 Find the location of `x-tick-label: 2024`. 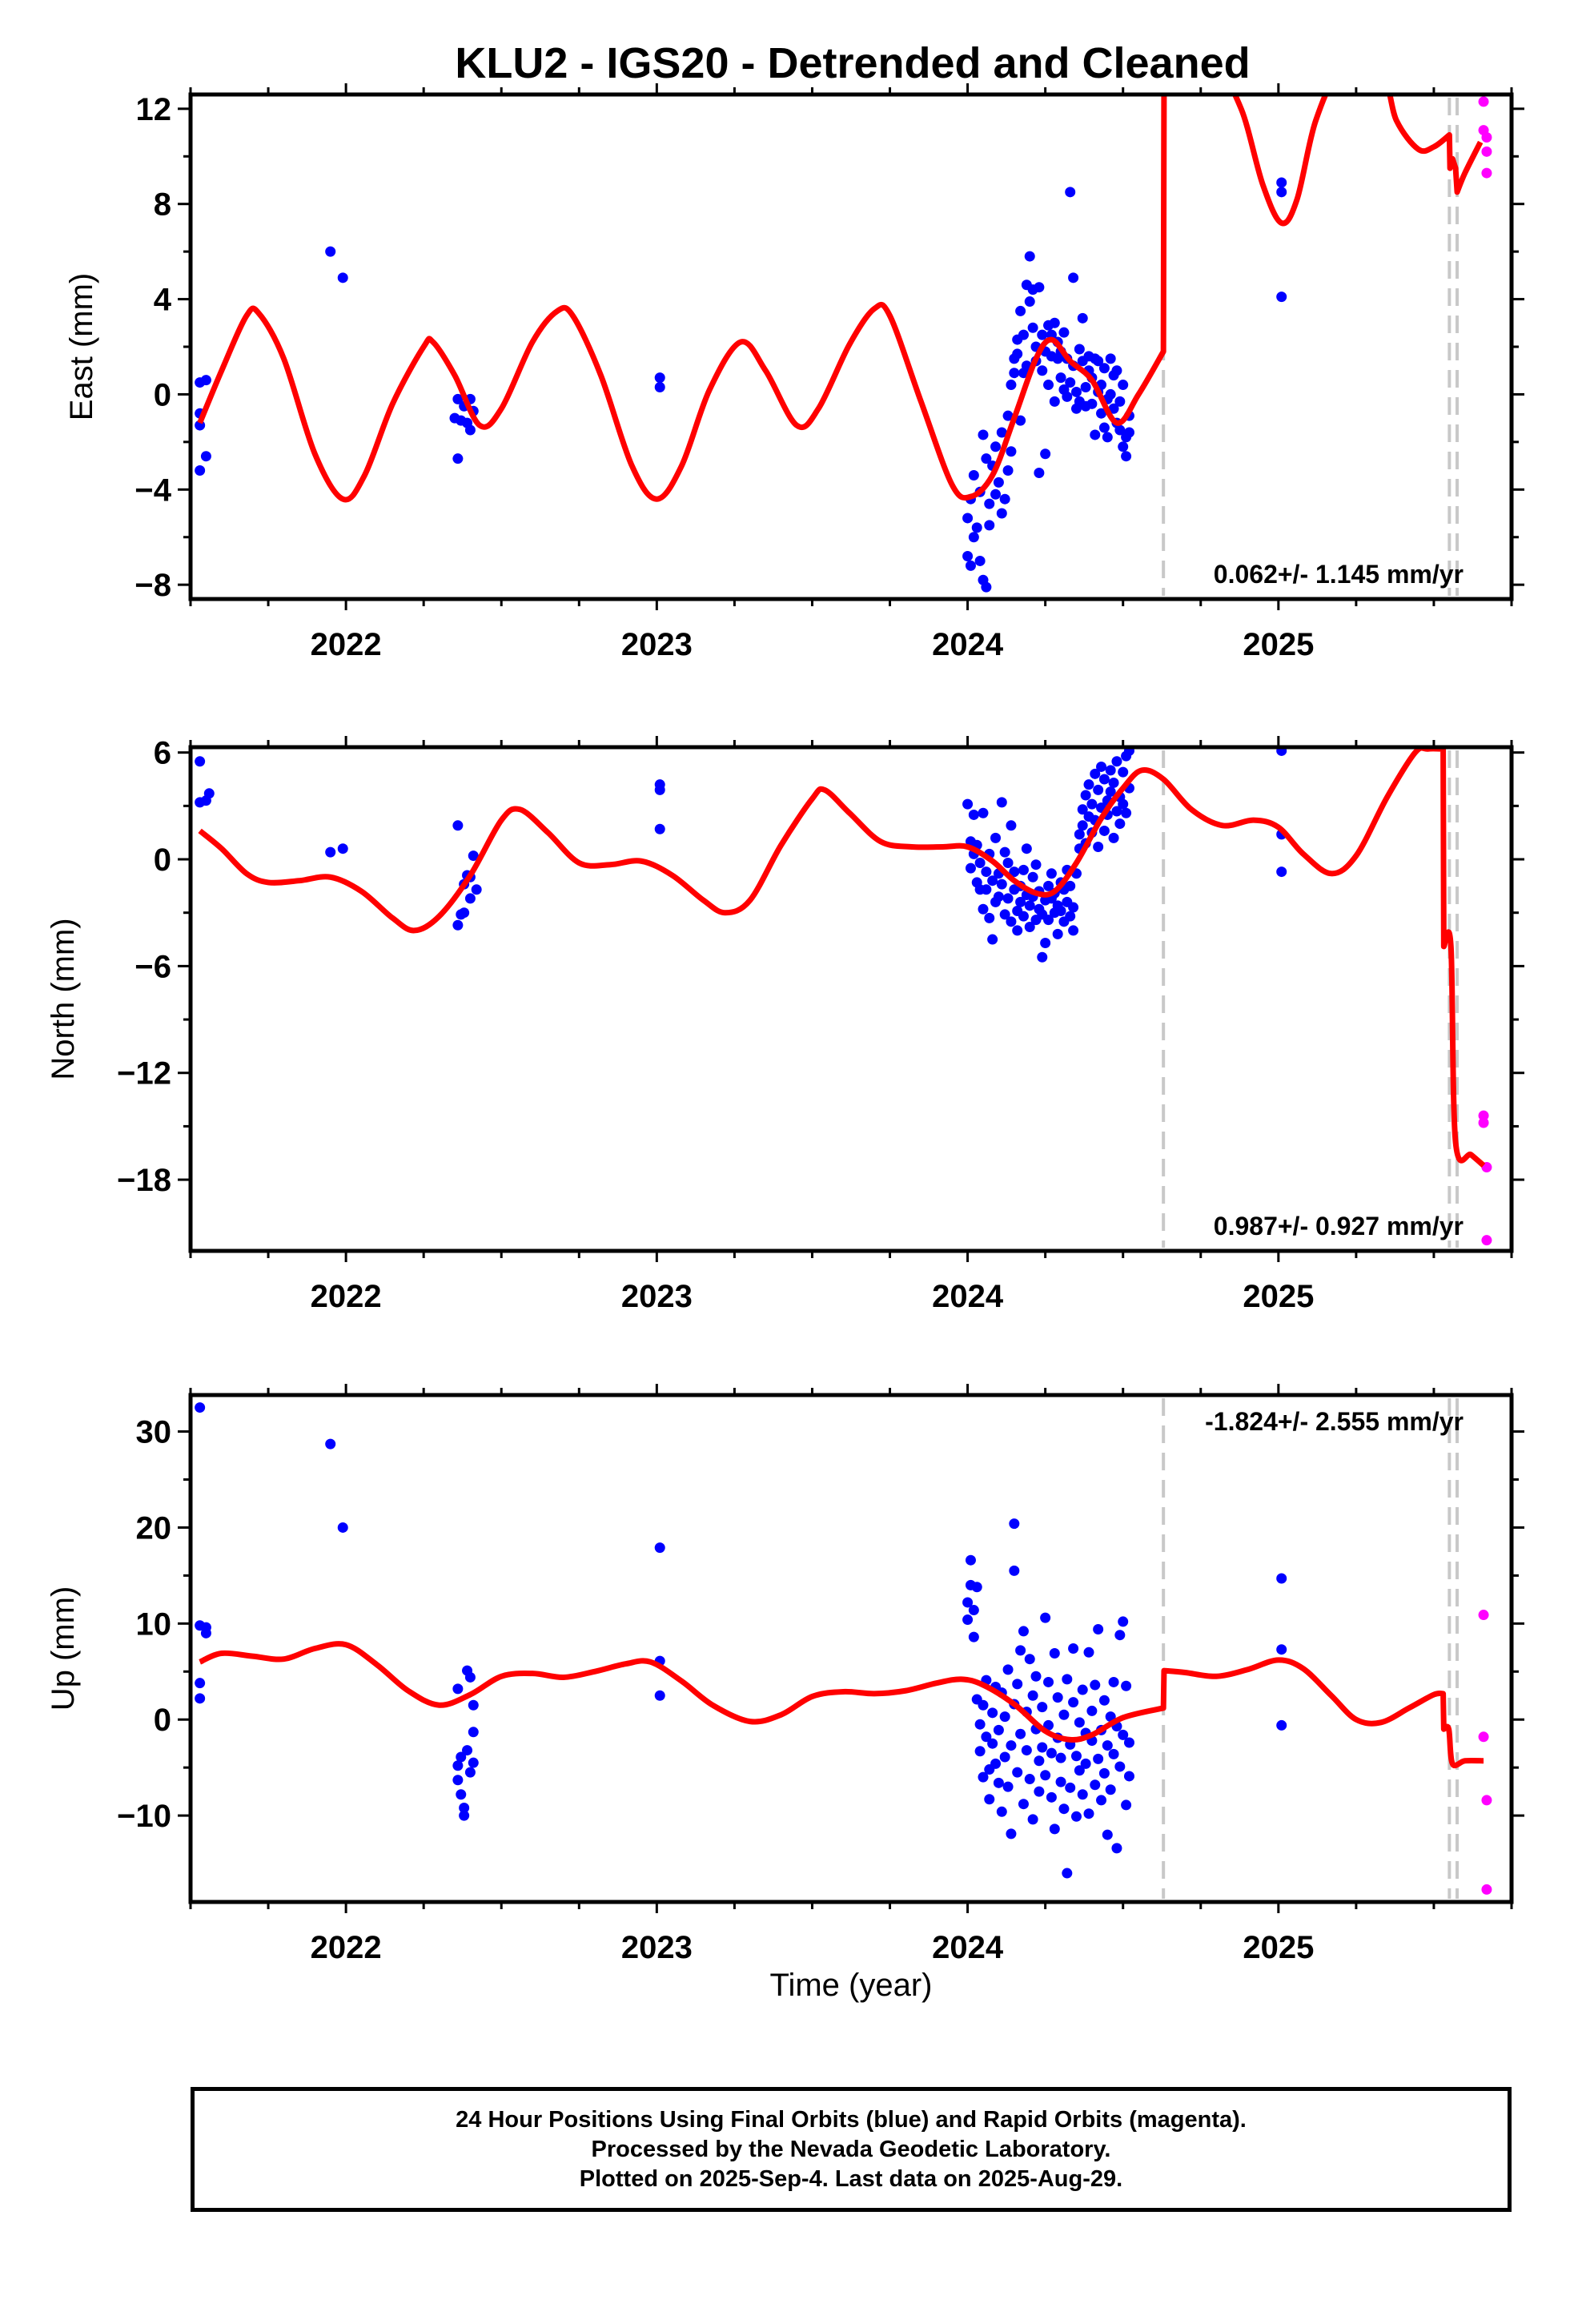

x-tick-label: 2024 is located at coordinates (968, 1296).